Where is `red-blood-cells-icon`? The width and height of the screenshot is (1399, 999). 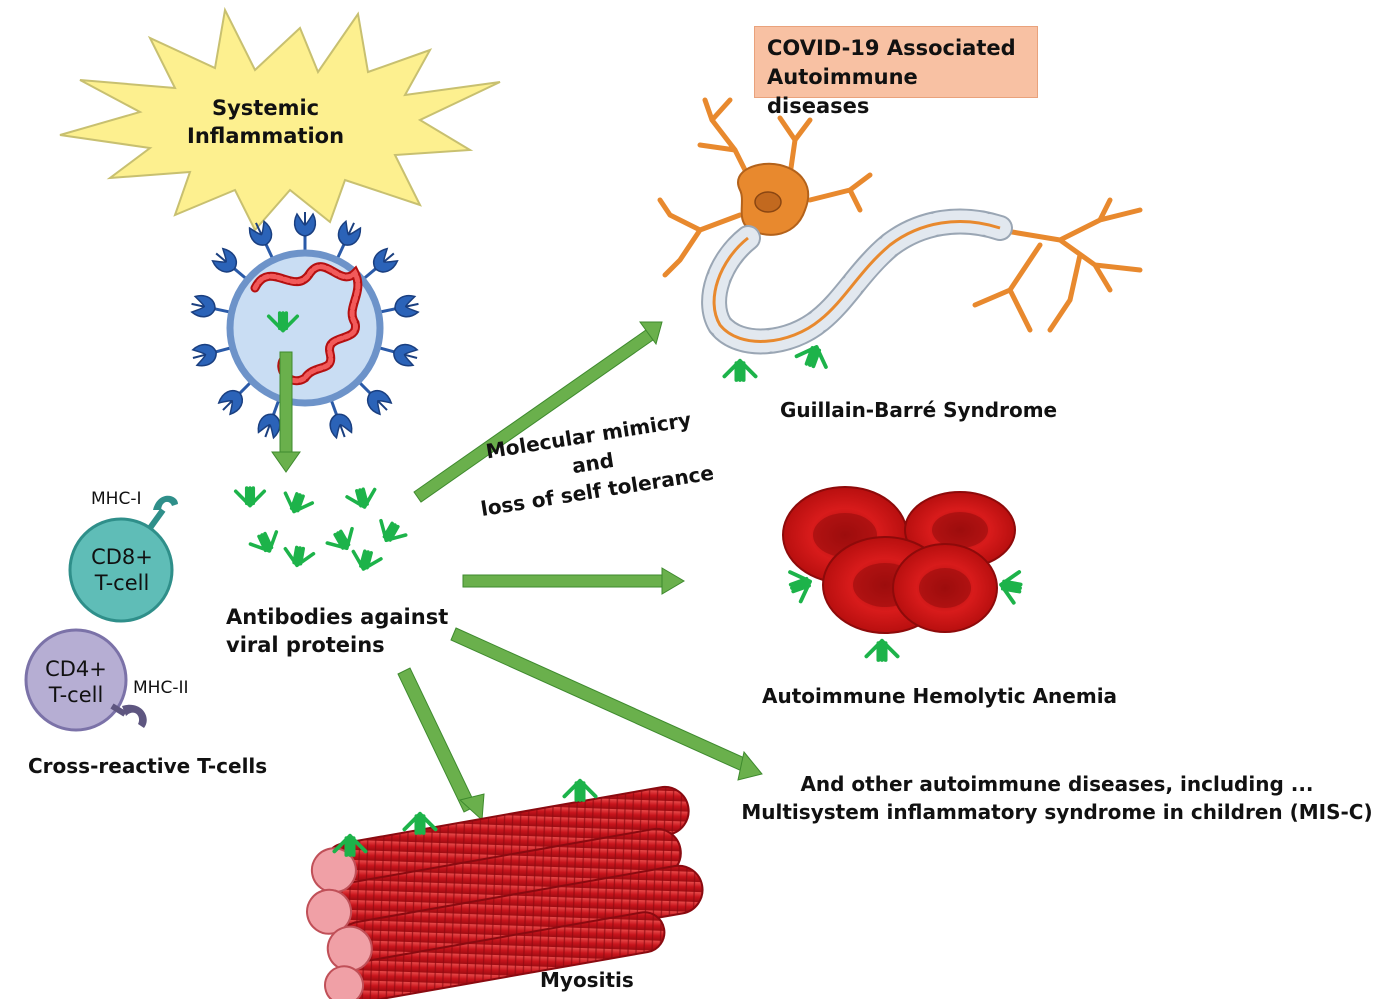 red-blood-cells-icon is located at coordinates (899, 560).